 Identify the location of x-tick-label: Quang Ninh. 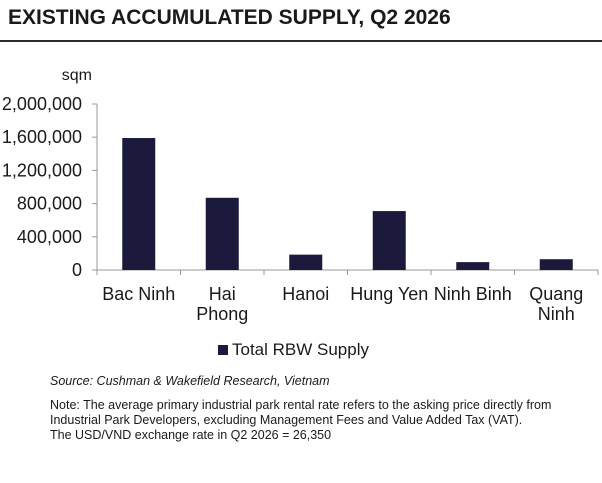
(556, 304).